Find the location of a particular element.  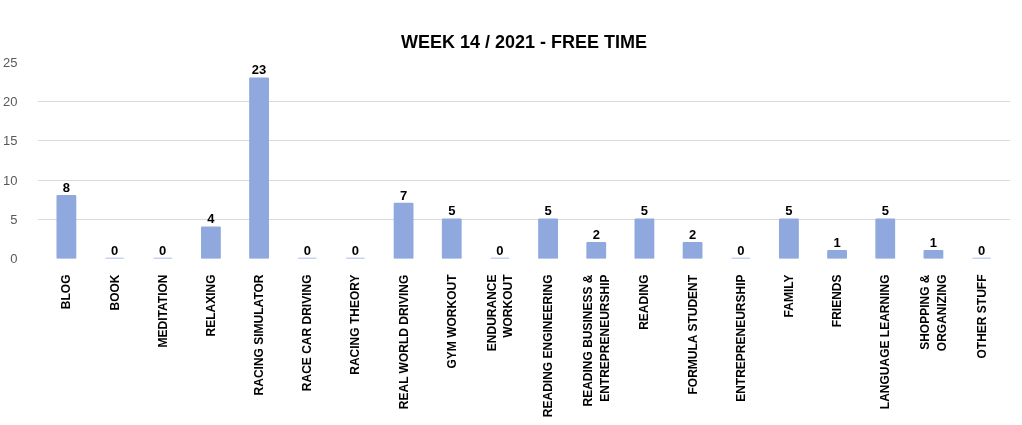

x-tick-label: ENTREPRENEURSHIP is located at coordinates (740, 338).